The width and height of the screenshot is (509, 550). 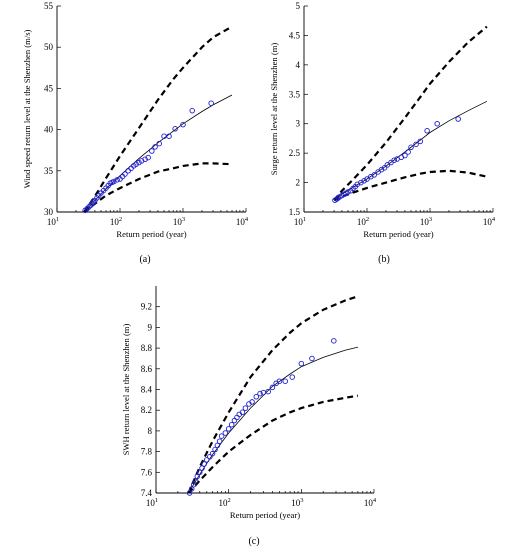 What do you see at coordinates (150, 327) in the screenshot?
I see `y-tick-label: 9` at bounding box center [150, 327].